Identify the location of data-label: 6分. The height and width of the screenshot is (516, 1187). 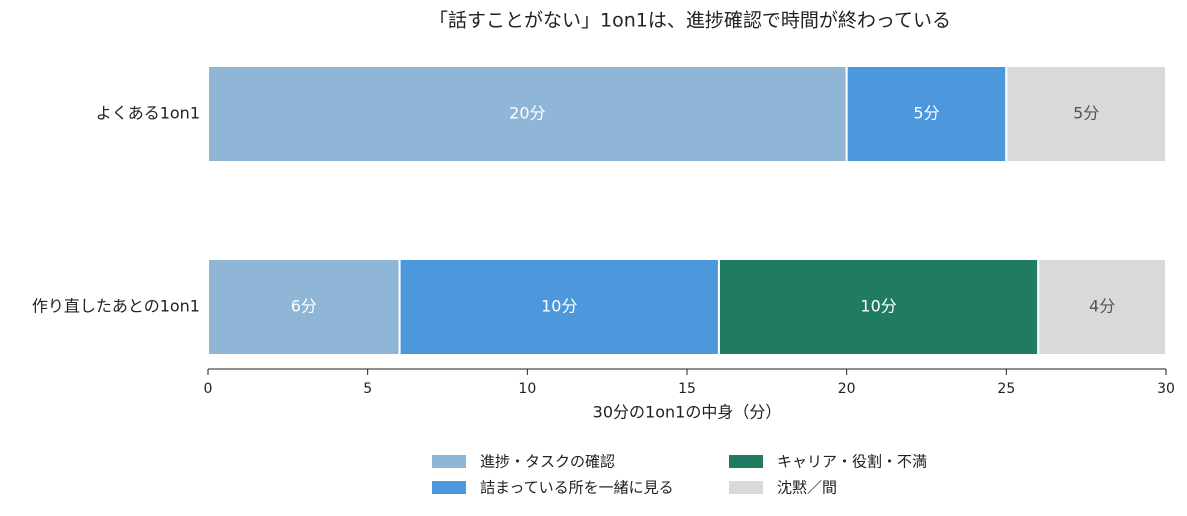
(304, 306).